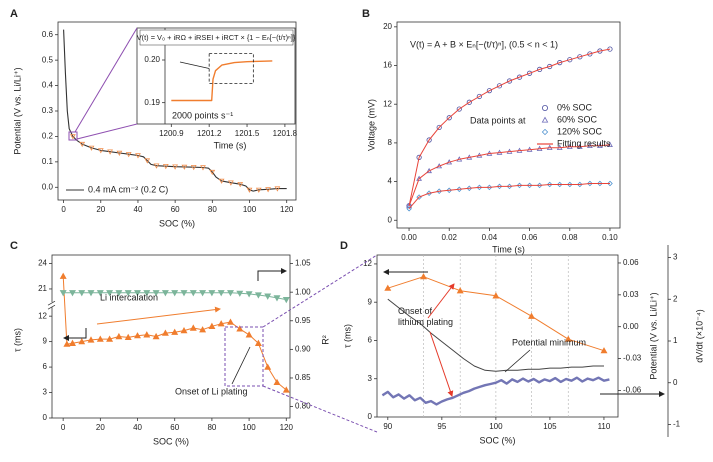 The height and width of the screenshot is (462, 713). What do you see at coordinates (675, 298) in the screenshot?
I see `y-tick-label: 2` at bounding box center [675, 298].